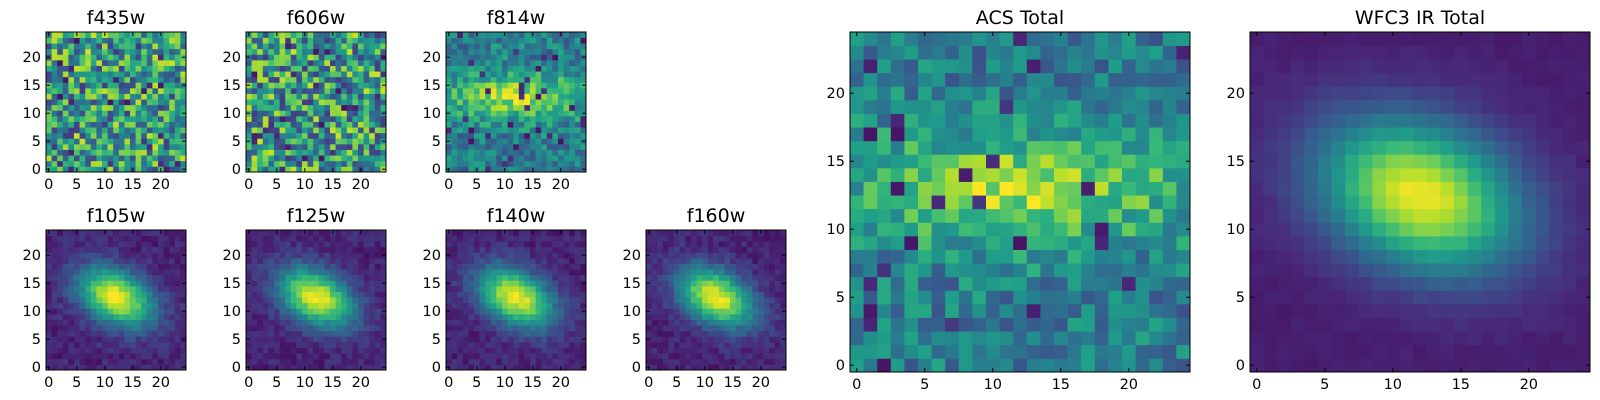 The height and width of the screenshot is (400, 1600). What do you see at coordinates (248, 185) in the screenshot?
I see `x-tick-label: 0` at bounding box center [248, 185].